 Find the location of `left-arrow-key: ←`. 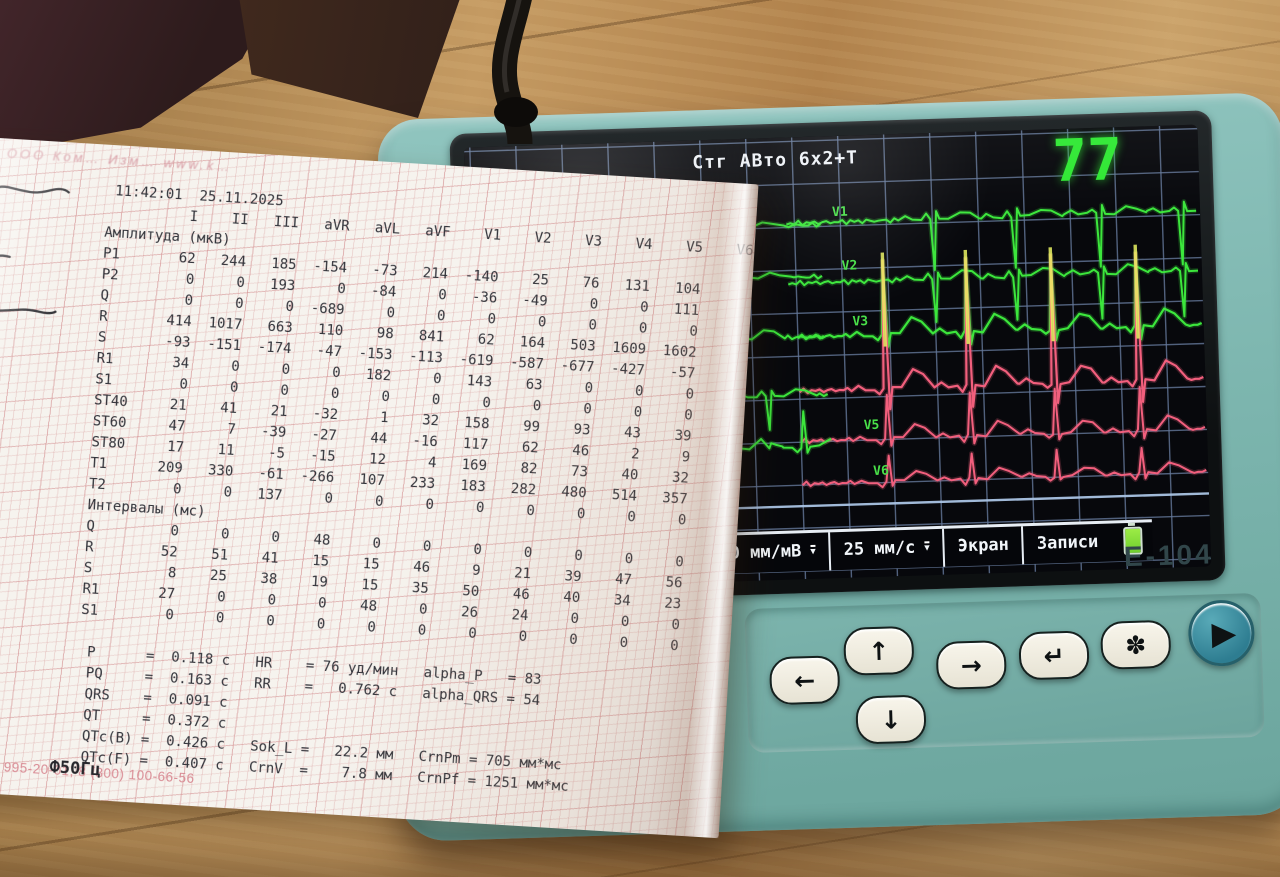

left-arrow-key: ← is located at coordinates (804, 680).